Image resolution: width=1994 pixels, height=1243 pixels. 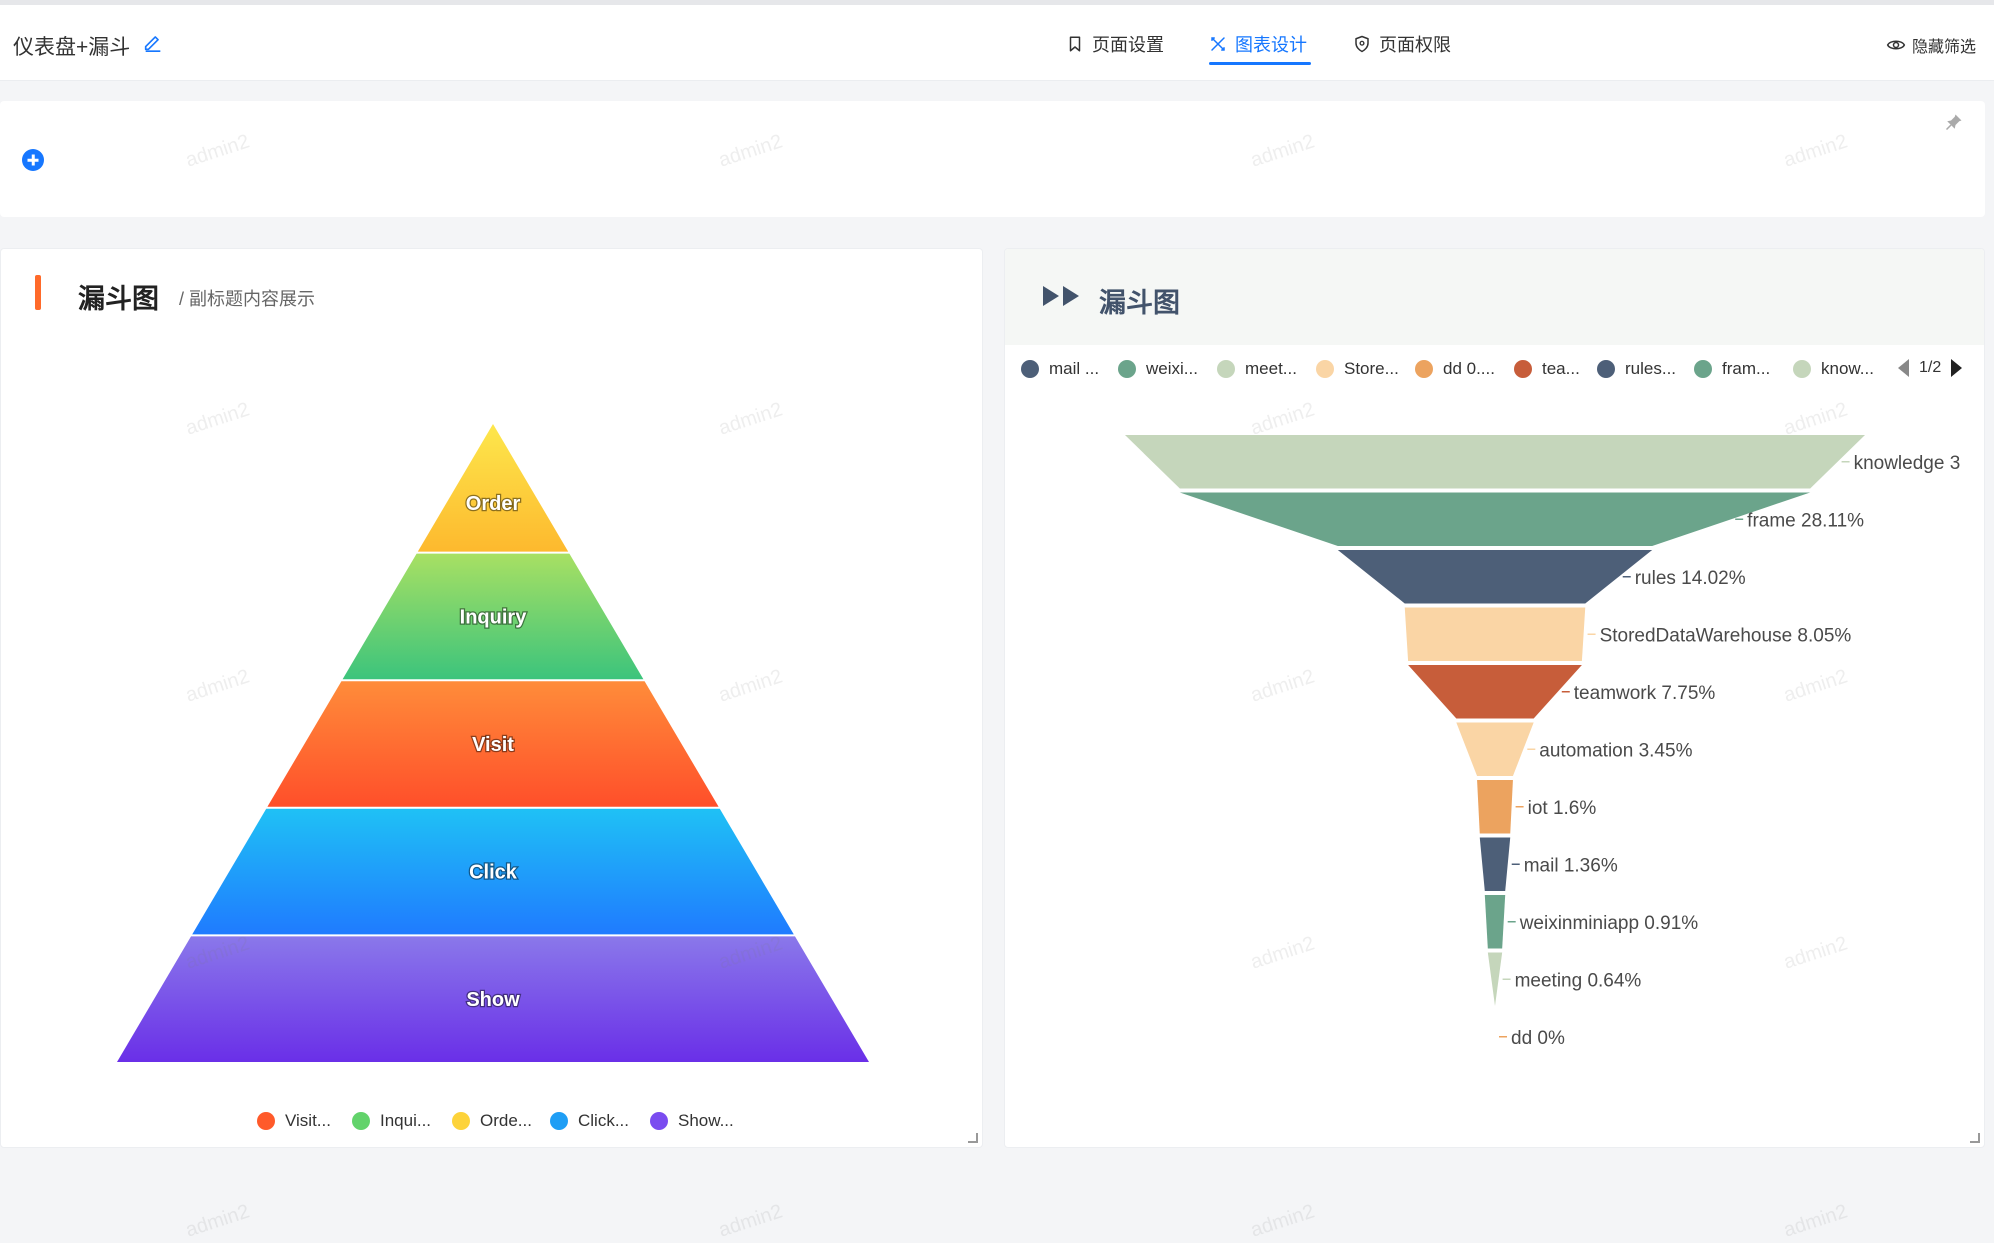 I want to click on hide-filter-toggle: 隐藏筛选, so click(x=1931, y=45).